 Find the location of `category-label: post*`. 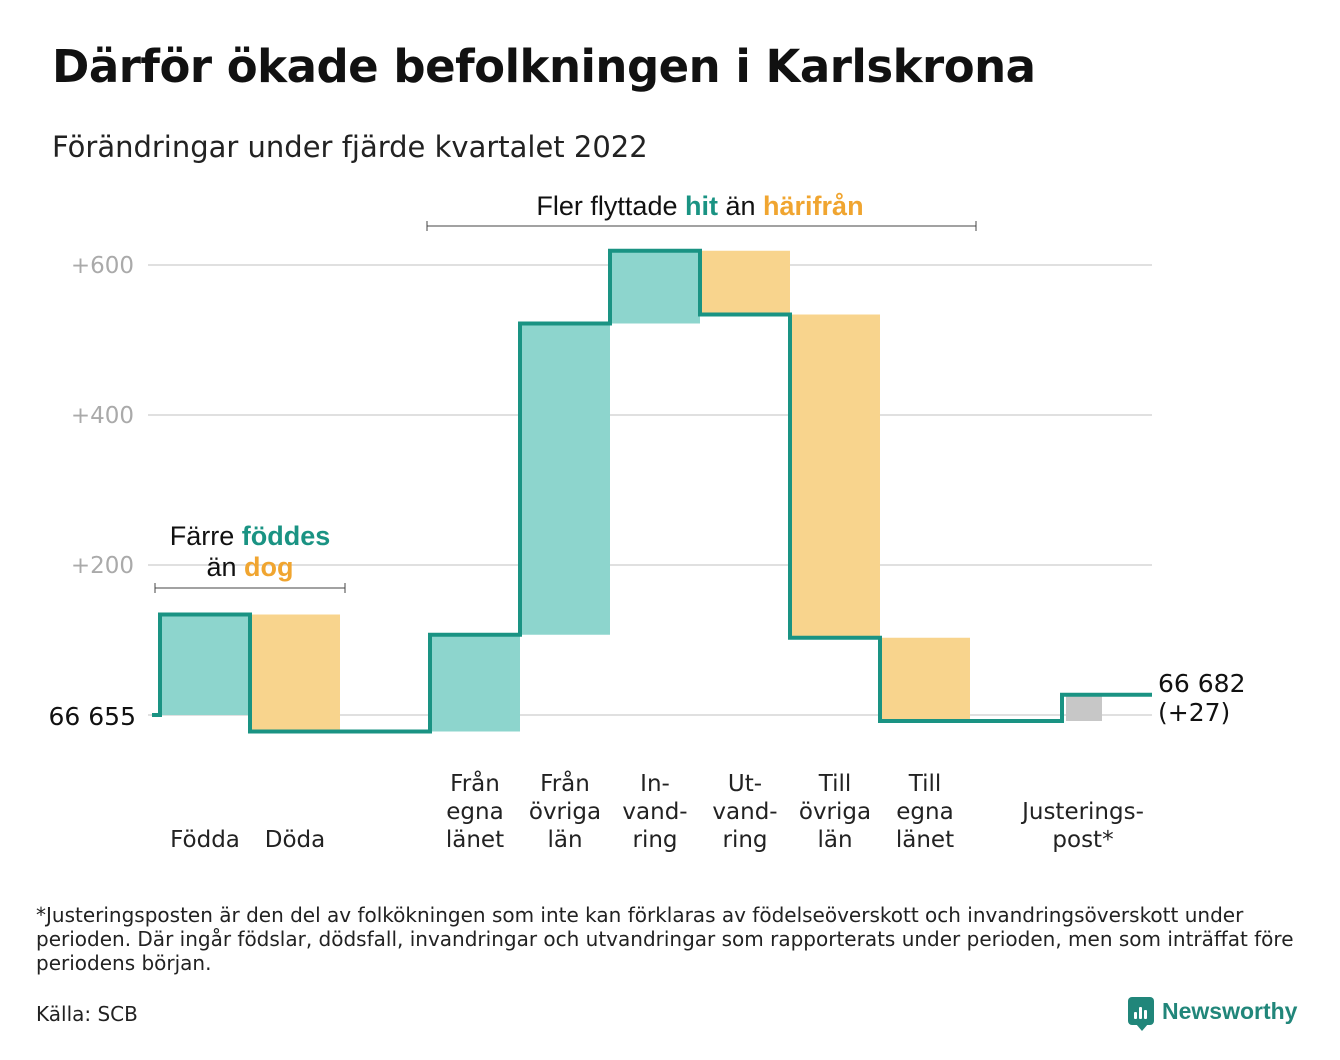

category-label: post* is located at coordinates (1082, 840).